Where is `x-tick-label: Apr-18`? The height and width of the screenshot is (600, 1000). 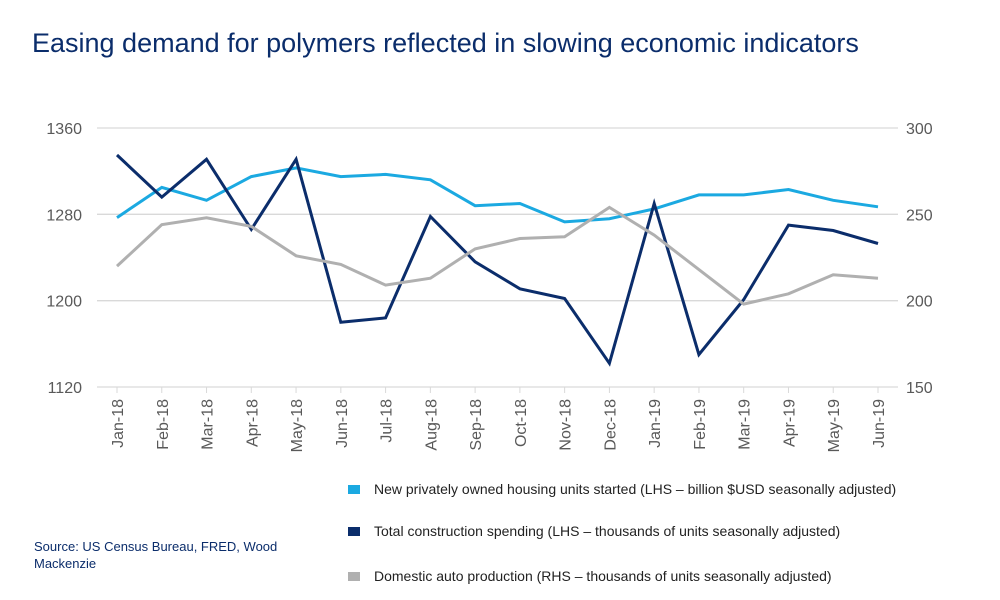 x-tick-label: Apr-18 is located at coordinates (252, 423).